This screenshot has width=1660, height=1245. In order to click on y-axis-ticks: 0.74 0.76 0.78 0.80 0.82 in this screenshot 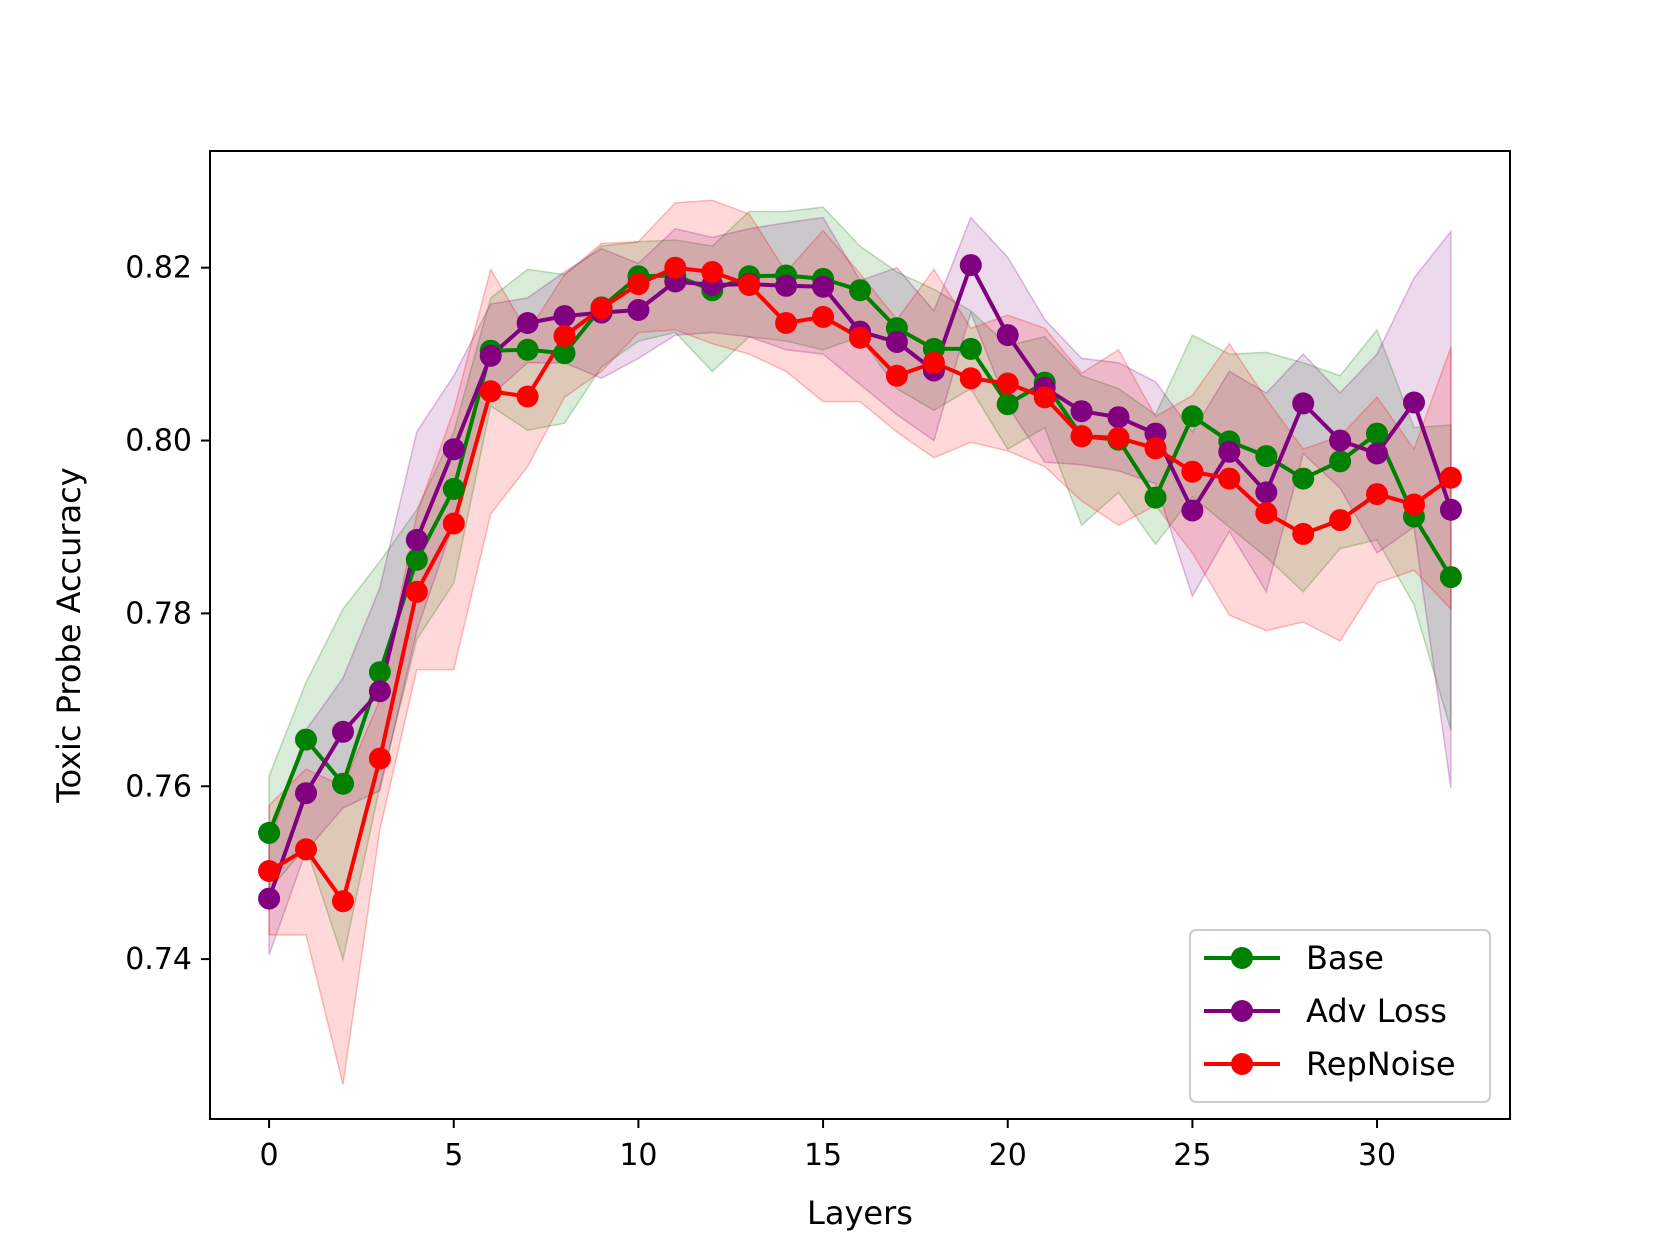, I will do `click(167, 614)`.